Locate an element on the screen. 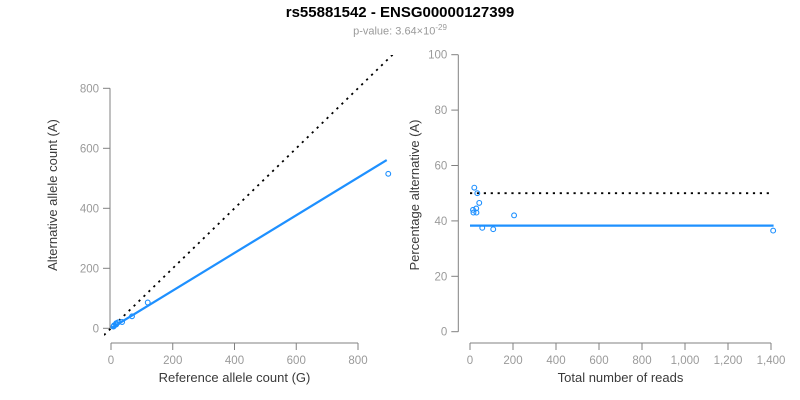 Image resolution: width=800 pixels, height=400 pixels. y-tick-label: 60 is located at coordinates (441, 167).